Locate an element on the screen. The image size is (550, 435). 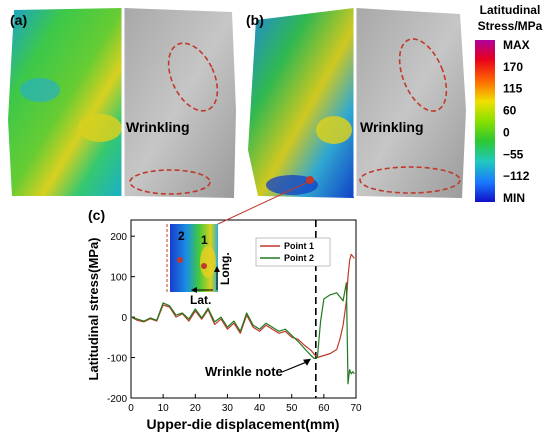
chart-series is located at coordinates (242, 319).